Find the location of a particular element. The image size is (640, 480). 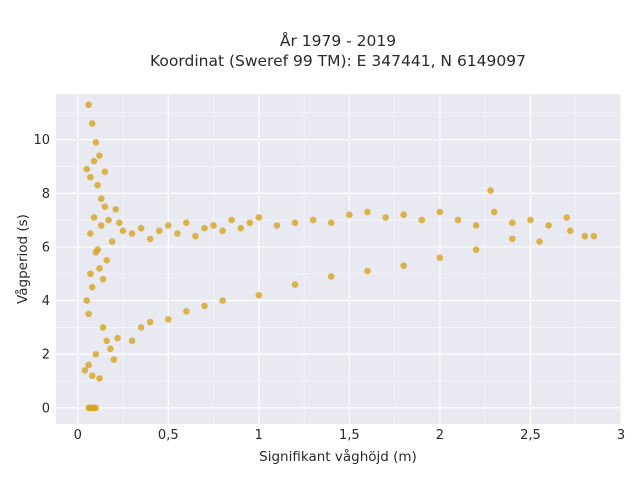

x-tick-label: 0 is located at coordinates (78, 435).